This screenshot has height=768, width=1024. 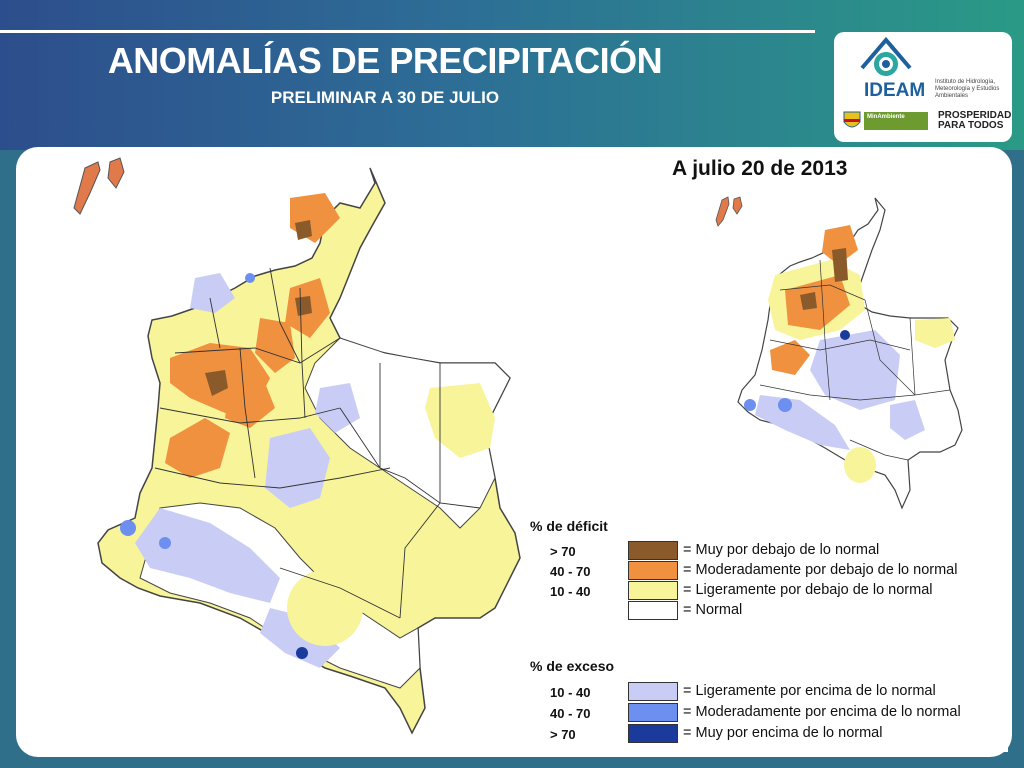 I want to click on zone-light-deficit-east, so click(x=460, y=420).